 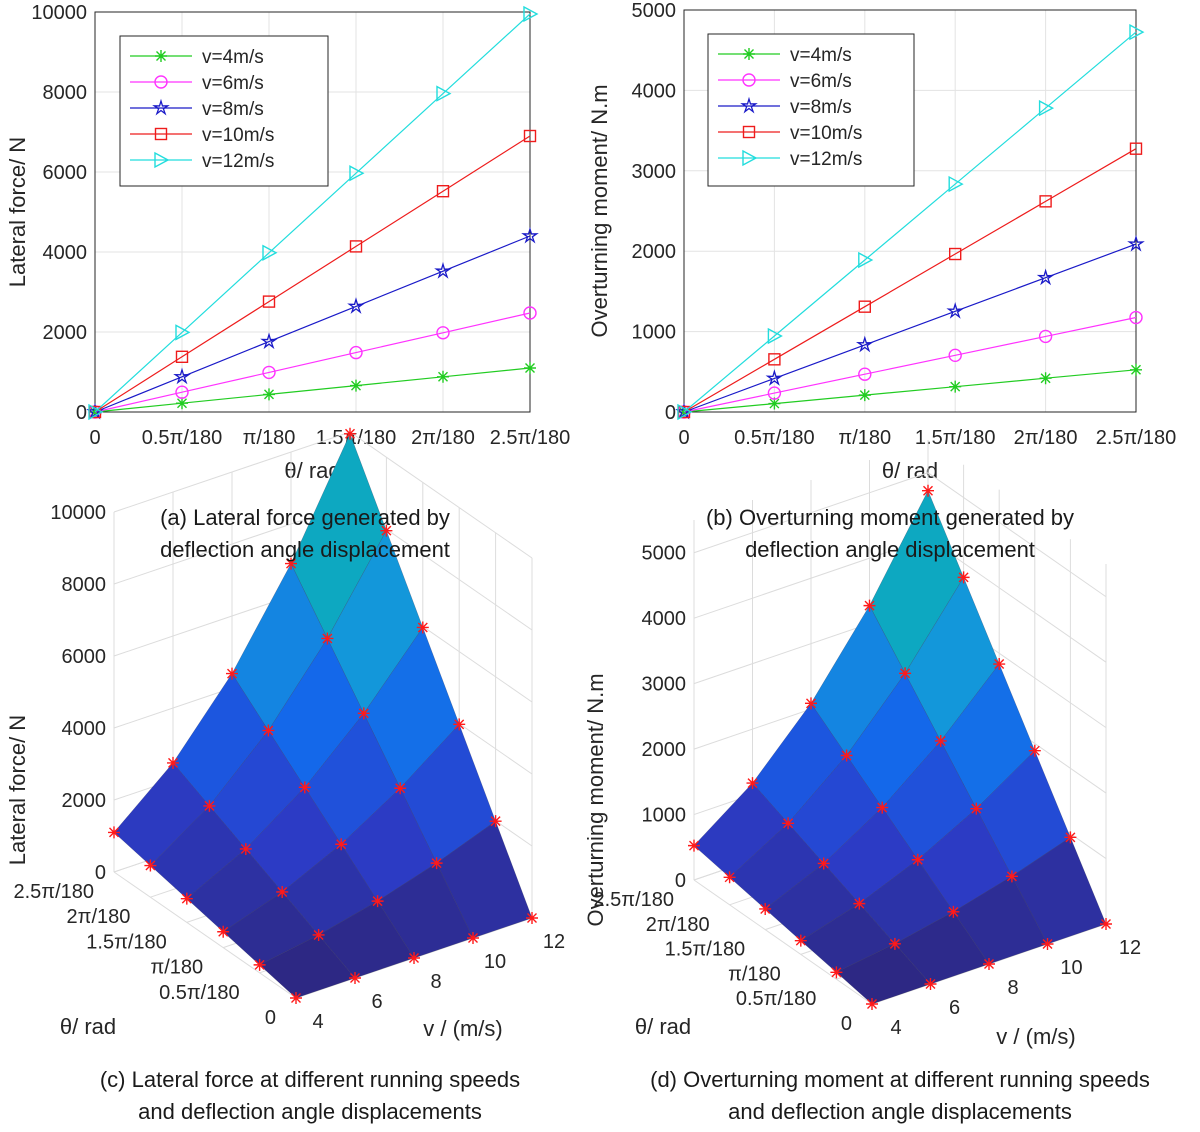 I want to click on x-tick-label: 0.5π/180, so click(x=182, y=438).